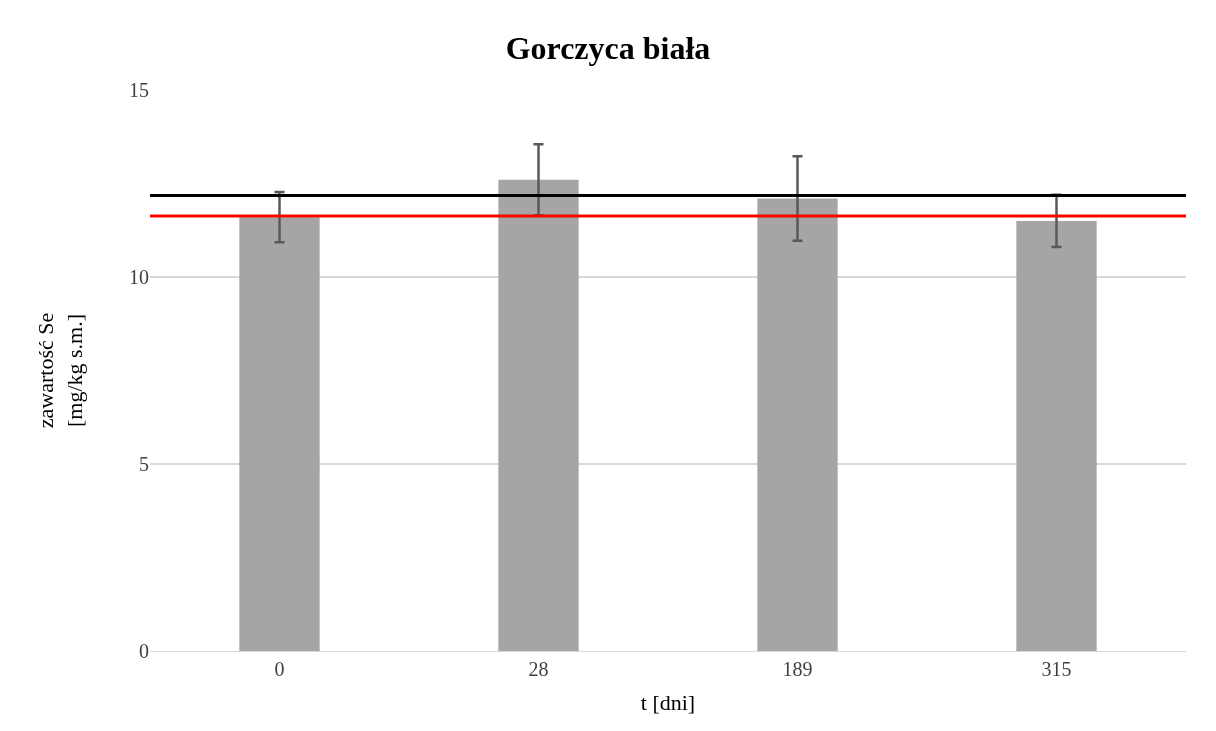  I want to click on y-tick-label: 15, so click(139, 90).